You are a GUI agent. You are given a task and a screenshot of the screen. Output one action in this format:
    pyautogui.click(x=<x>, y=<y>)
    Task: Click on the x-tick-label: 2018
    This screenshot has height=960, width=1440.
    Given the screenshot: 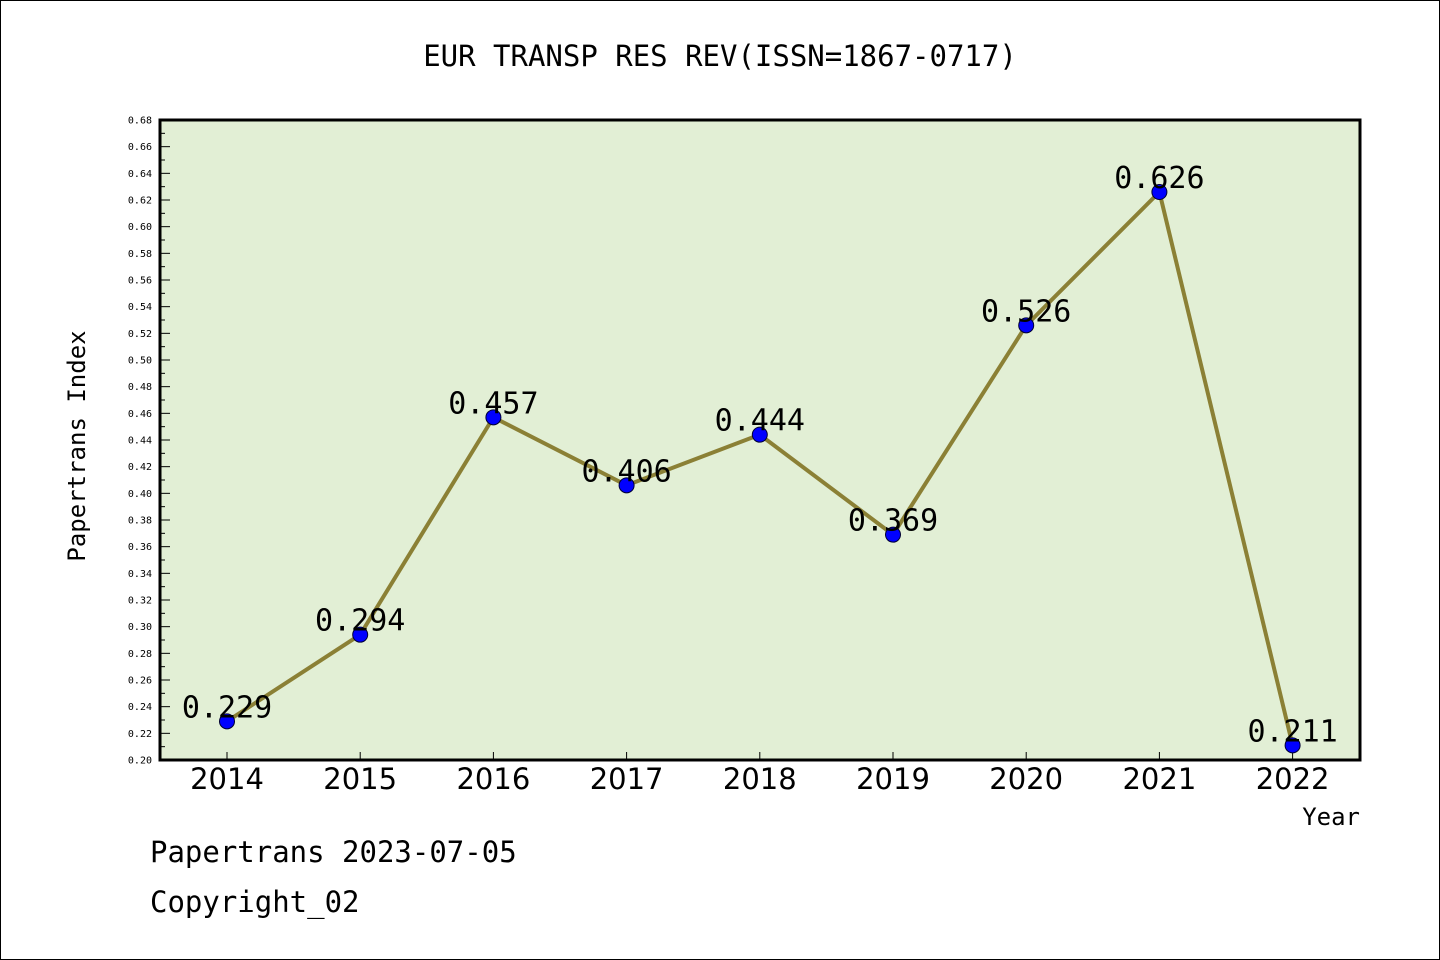 What is the action you would take?
    pyautogui.click(x=760, y=779)
    